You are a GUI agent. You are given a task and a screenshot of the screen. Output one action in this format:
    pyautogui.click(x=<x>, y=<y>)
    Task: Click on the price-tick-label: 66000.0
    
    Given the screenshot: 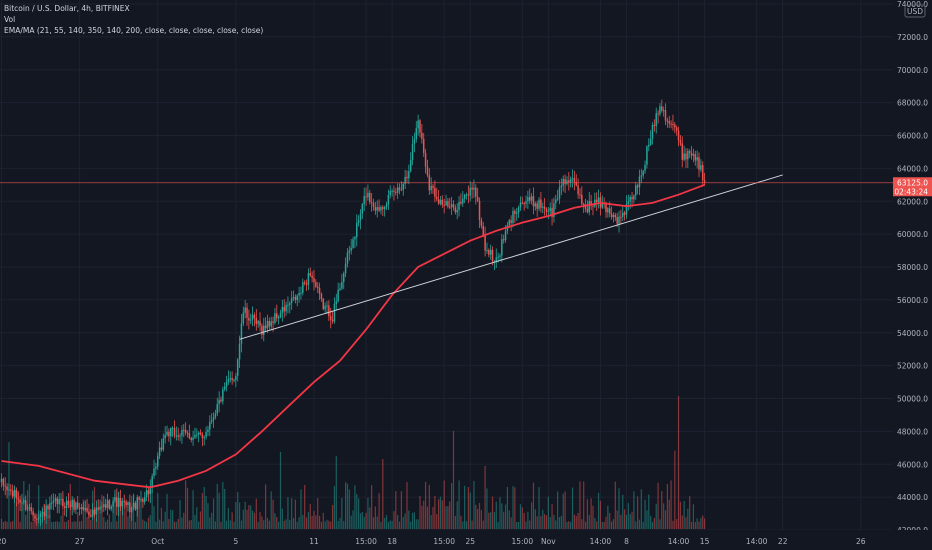 What is the action you would take?
    pyautogui.click(x=912, y=136)
    